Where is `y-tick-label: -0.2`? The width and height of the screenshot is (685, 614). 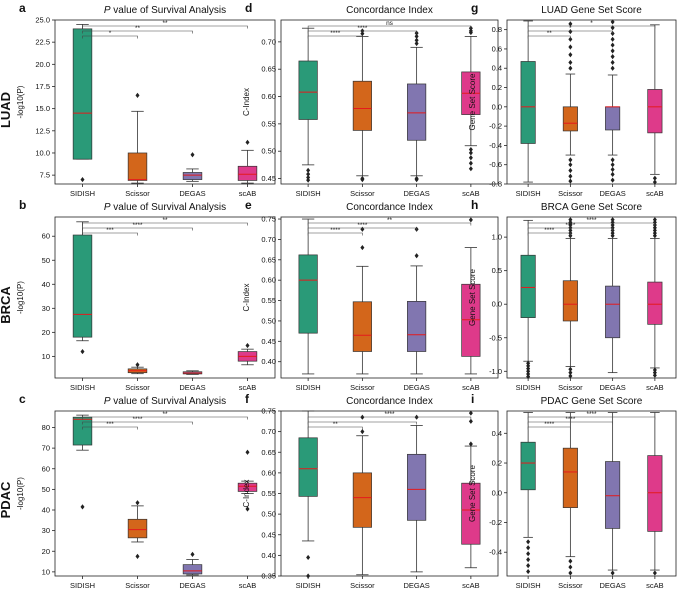 y-tick-label: -0.2 is located at coordinates (495, 126).